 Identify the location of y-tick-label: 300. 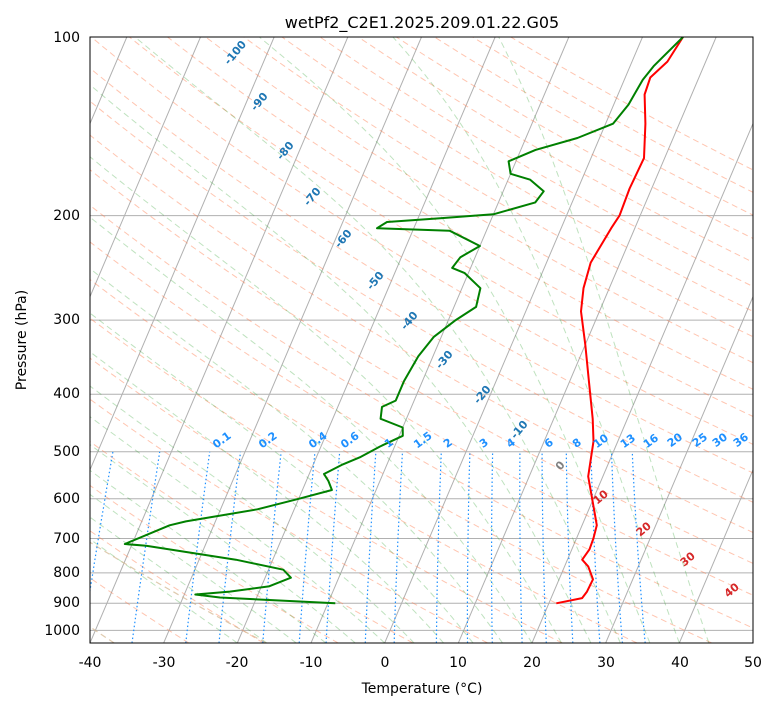
(66, 320).